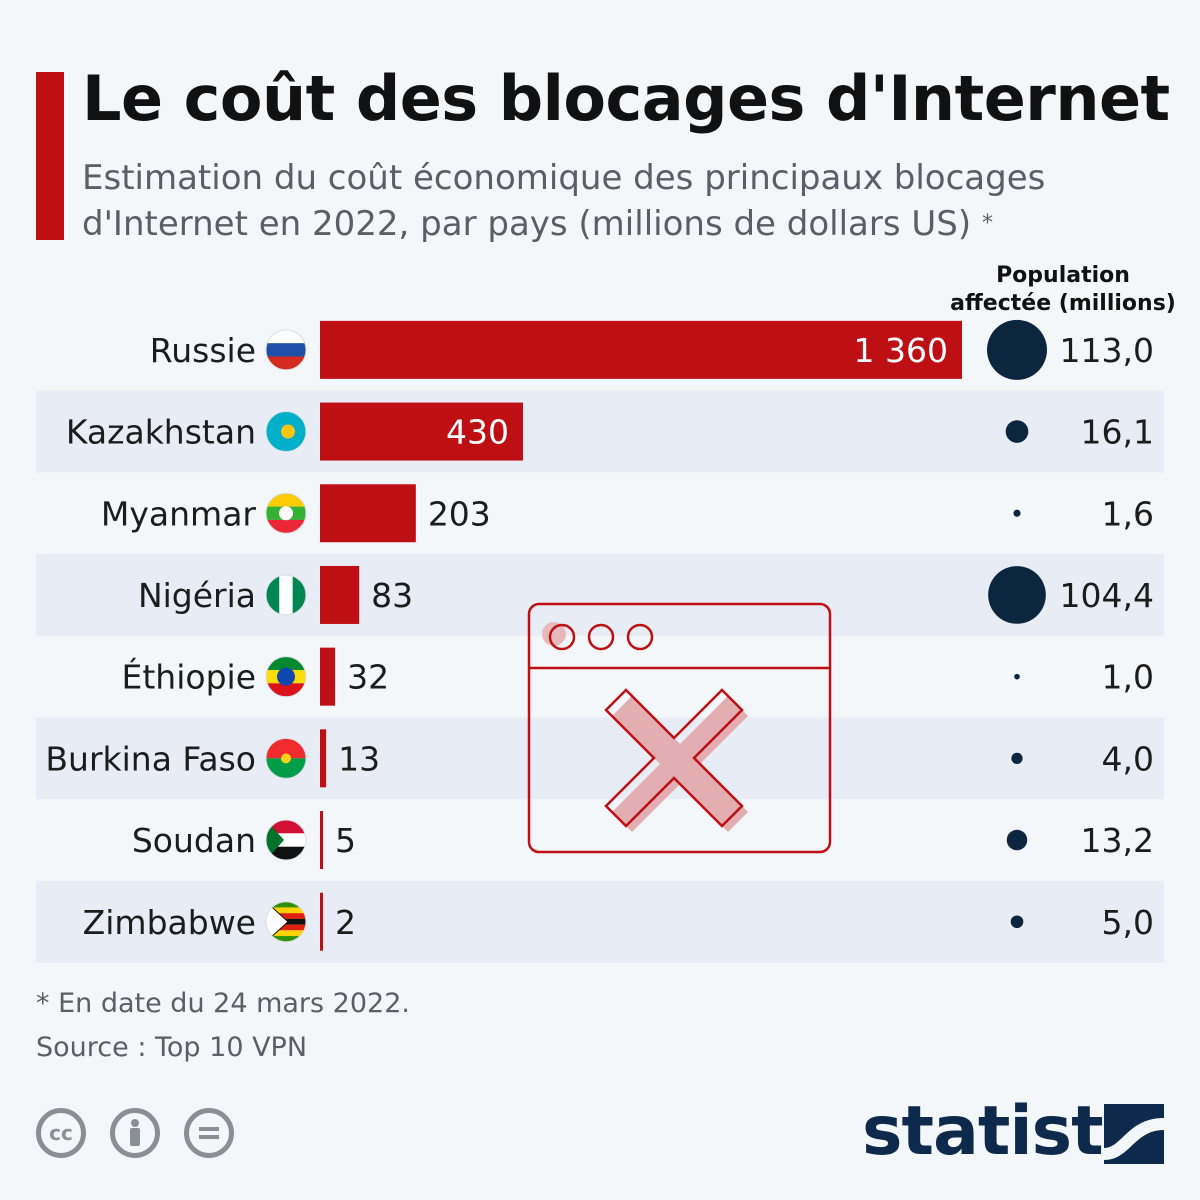 The image size is (1200, 1200). I want to click on sudan-flag-icon, so click(286, 840).